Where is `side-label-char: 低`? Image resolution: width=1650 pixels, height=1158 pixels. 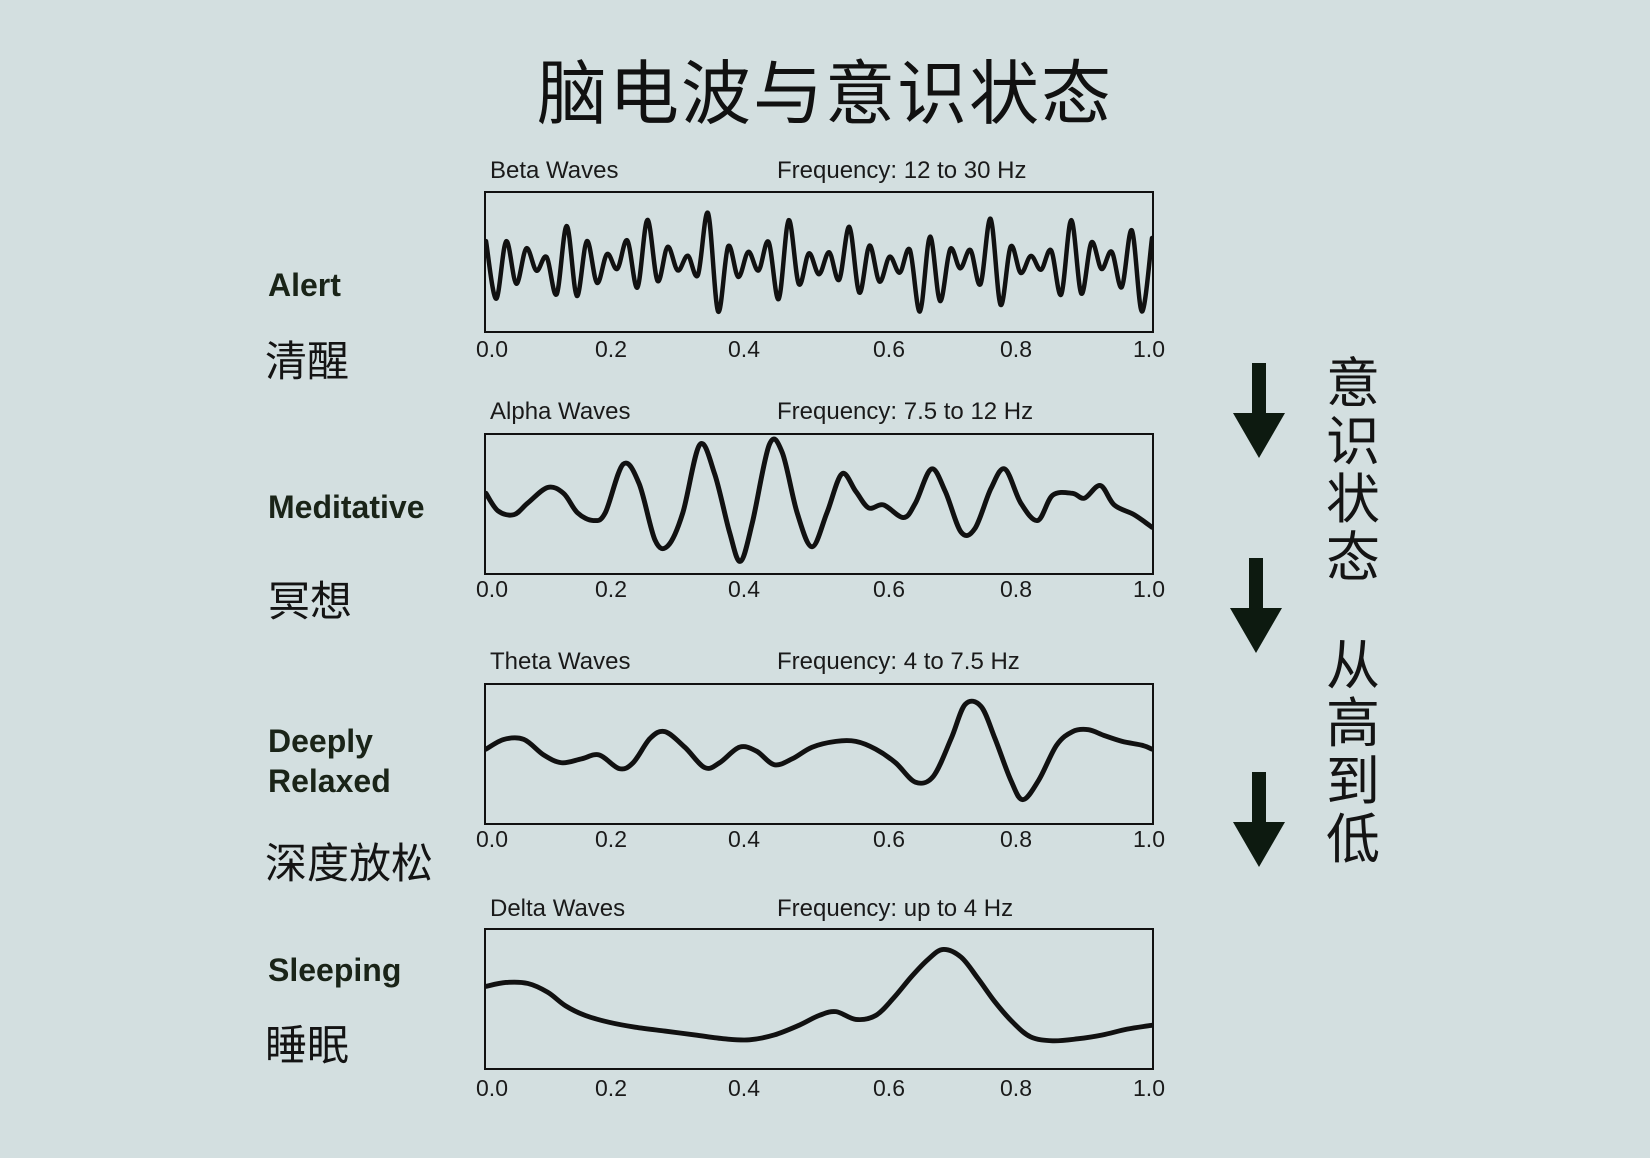
side-label-char: 低 is located at coordinates (1353, 839).